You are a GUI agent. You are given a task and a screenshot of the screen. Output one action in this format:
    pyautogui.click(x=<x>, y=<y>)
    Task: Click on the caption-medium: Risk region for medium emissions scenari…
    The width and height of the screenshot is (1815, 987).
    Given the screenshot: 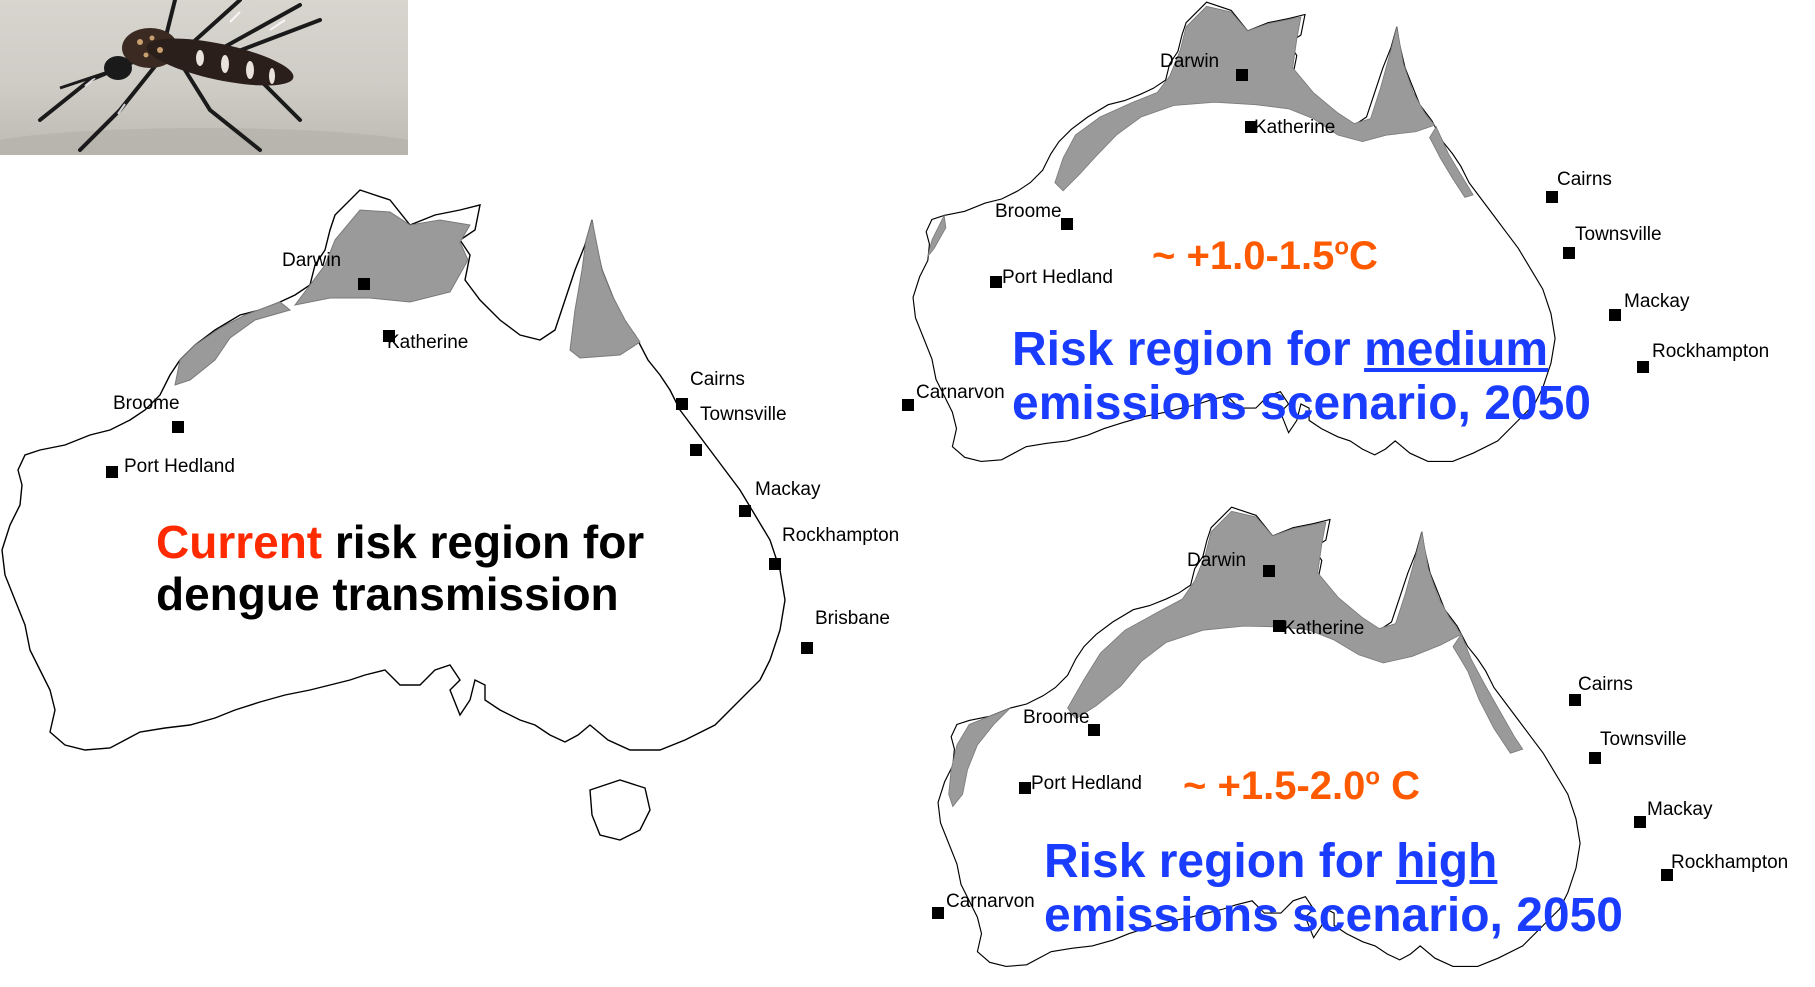 What is the action you would take?
    pyautogui.click(x=1301, y=377)
    